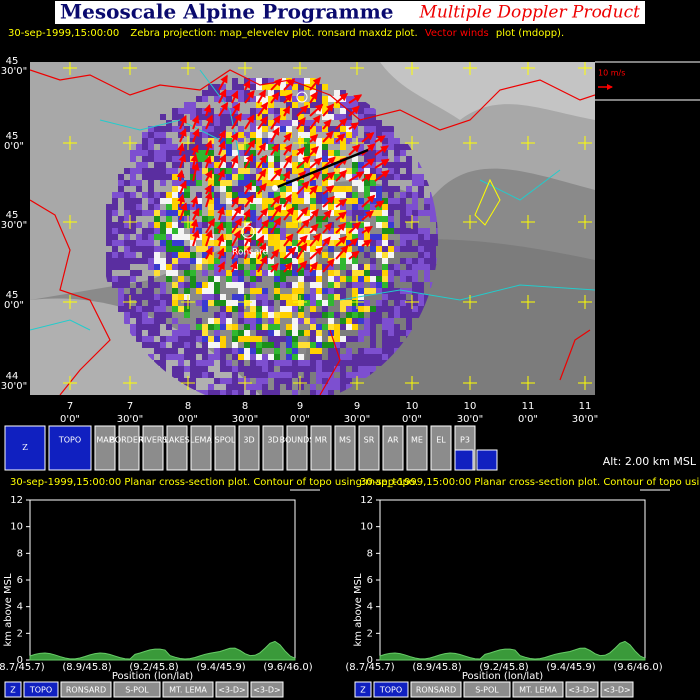 This screenshot has height=700, width=700. I want to click on toolbar-button: EL, so click(441, 448).